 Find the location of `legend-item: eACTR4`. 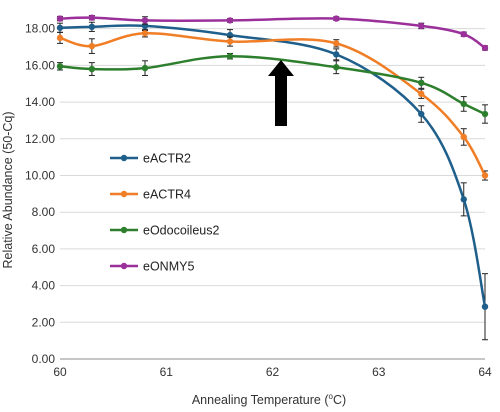

legend-item: eACTR4 is located at coordinates (150, 195).